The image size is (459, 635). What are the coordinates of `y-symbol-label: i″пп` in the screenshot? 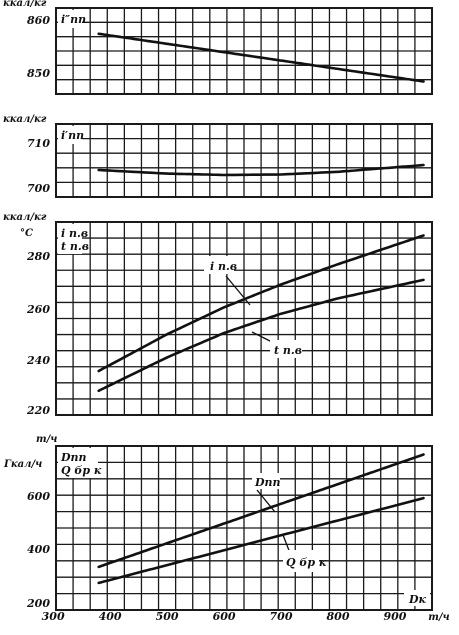 It's located at (73, 19).